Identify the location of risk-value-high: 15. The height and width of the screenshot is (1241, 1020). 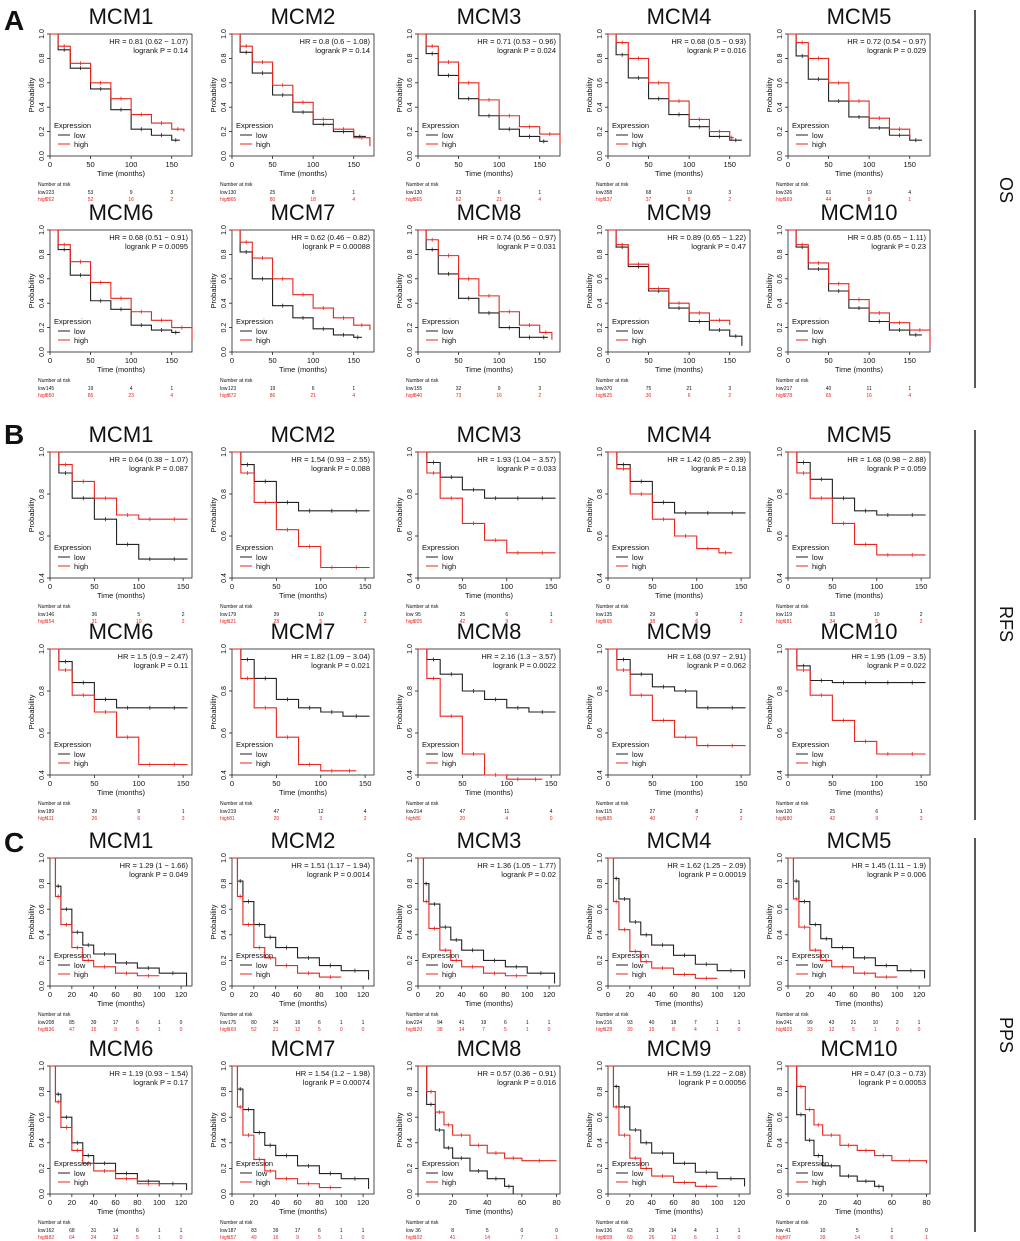
(652, 1030).